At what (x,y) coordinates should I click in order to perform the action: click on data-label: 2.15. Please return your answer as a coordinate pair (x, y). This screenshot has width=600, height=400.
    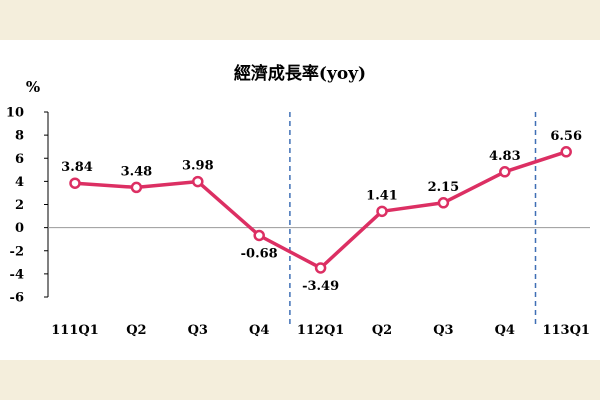
    Looking at the image, I should click on (444, 187).